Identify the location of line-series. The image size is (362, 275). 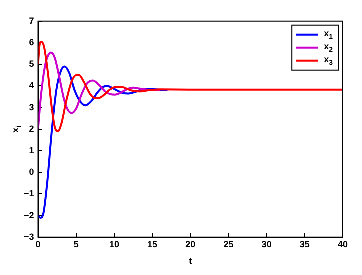
(100, 91).